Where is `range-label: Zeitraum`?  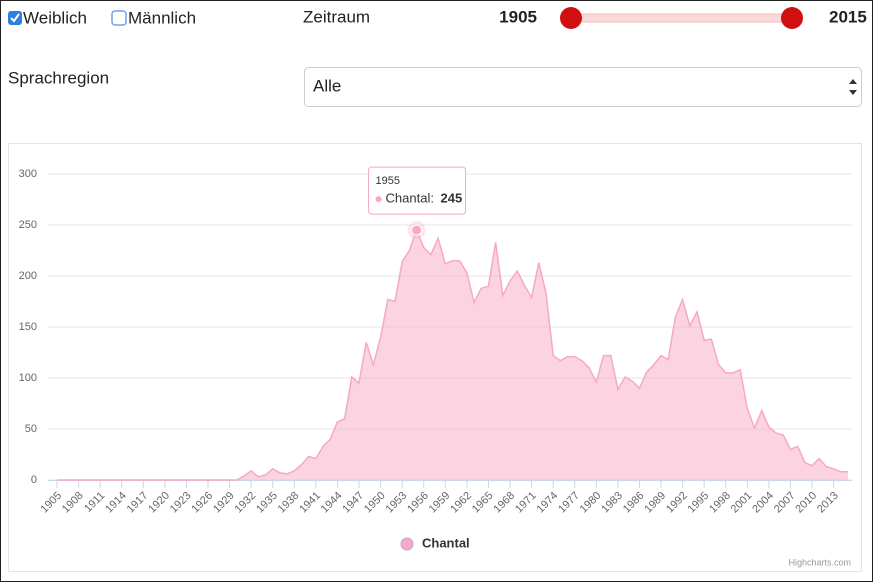
range-label: Zeitraum is located at coordinates (336, 16).